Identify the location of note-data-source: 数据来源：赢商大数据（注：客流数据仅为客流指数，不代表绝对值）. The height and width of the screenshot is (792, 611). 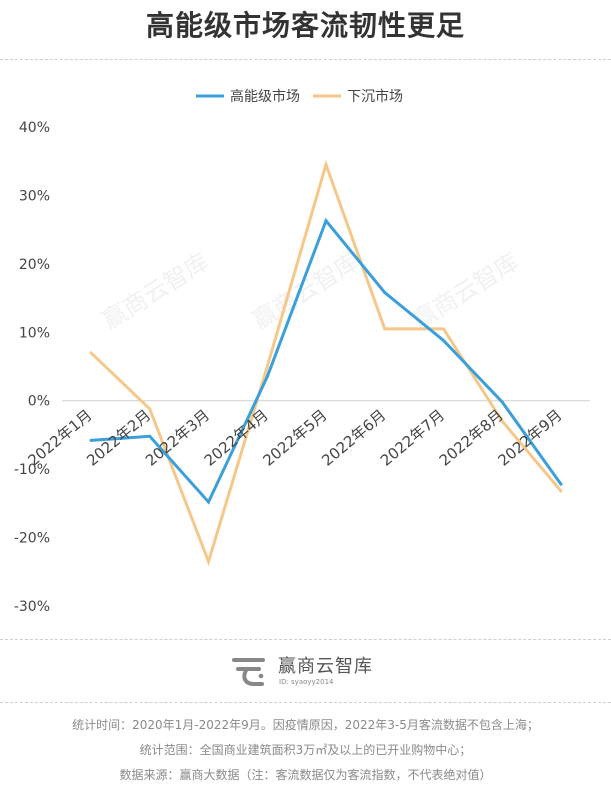
(305, 775).